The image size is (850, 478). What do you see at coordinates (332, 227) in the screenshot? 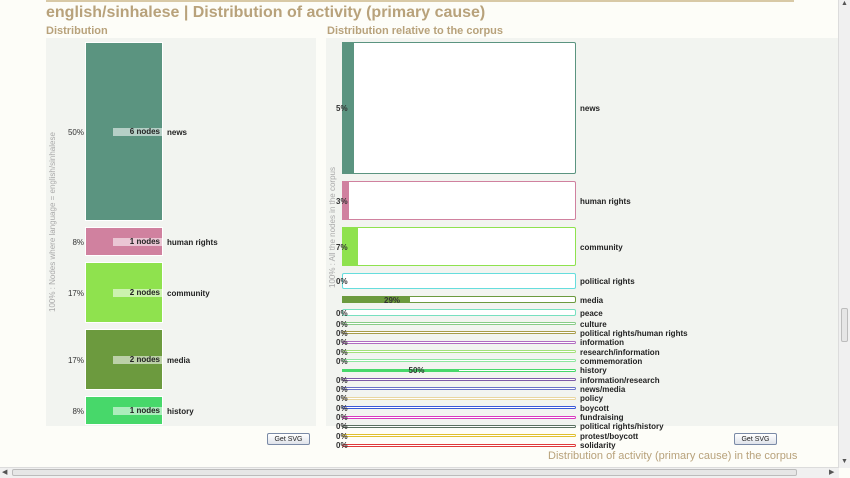
I see `right-axis-label: 100% : All the nodes in the corpus` at bounding box center [332, 227].